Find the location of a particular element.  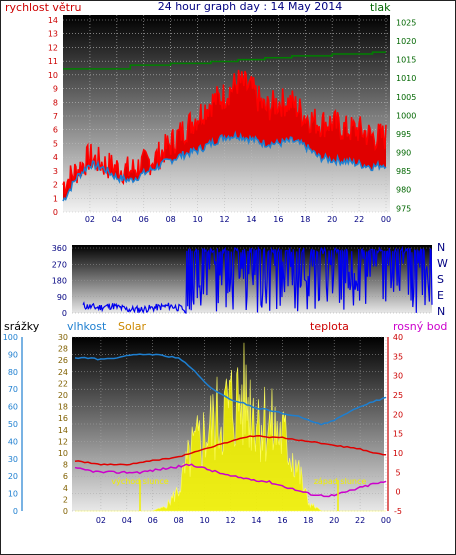

x-tick-label: 20 is located at coordinates (332, 219).